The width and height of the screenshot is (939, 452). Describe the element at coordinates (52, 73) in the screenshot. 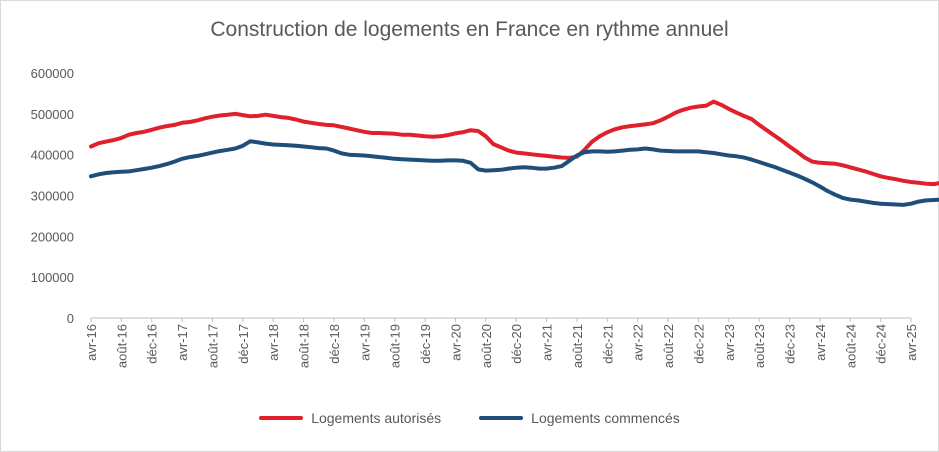

I see `y-tick-label: 600000` at that location.